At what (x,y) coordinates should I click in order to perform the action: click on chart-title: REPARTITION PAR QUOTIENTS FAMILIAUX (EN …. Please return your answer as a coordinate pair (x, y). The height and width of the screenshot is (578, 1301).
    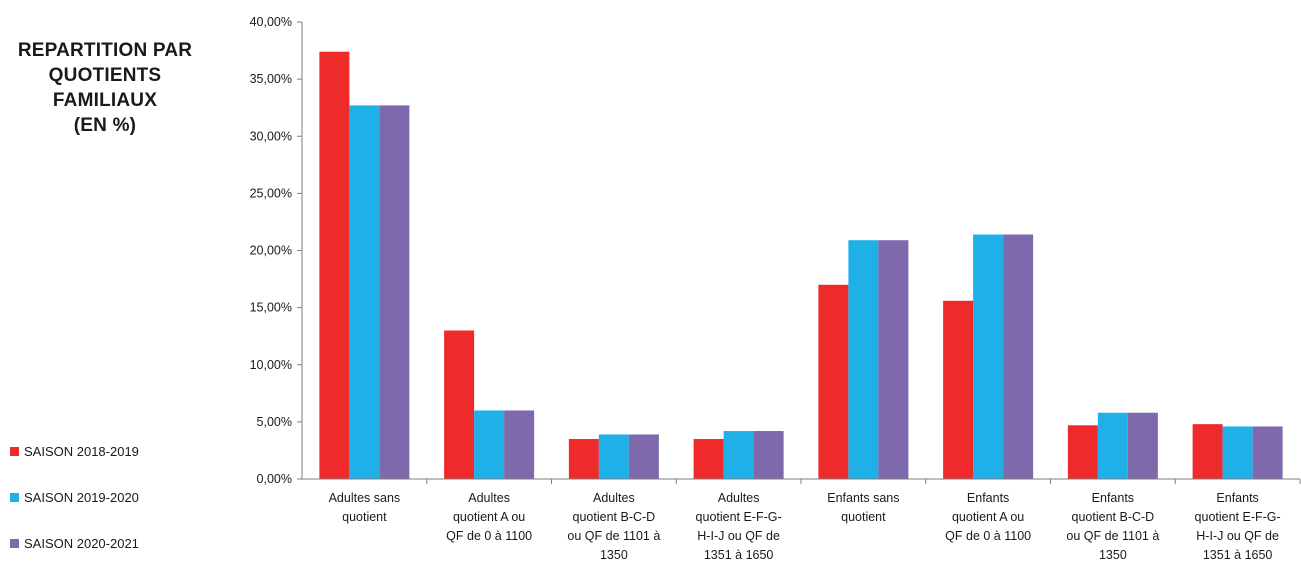
    Looking at the image, I should click on (105, 88).